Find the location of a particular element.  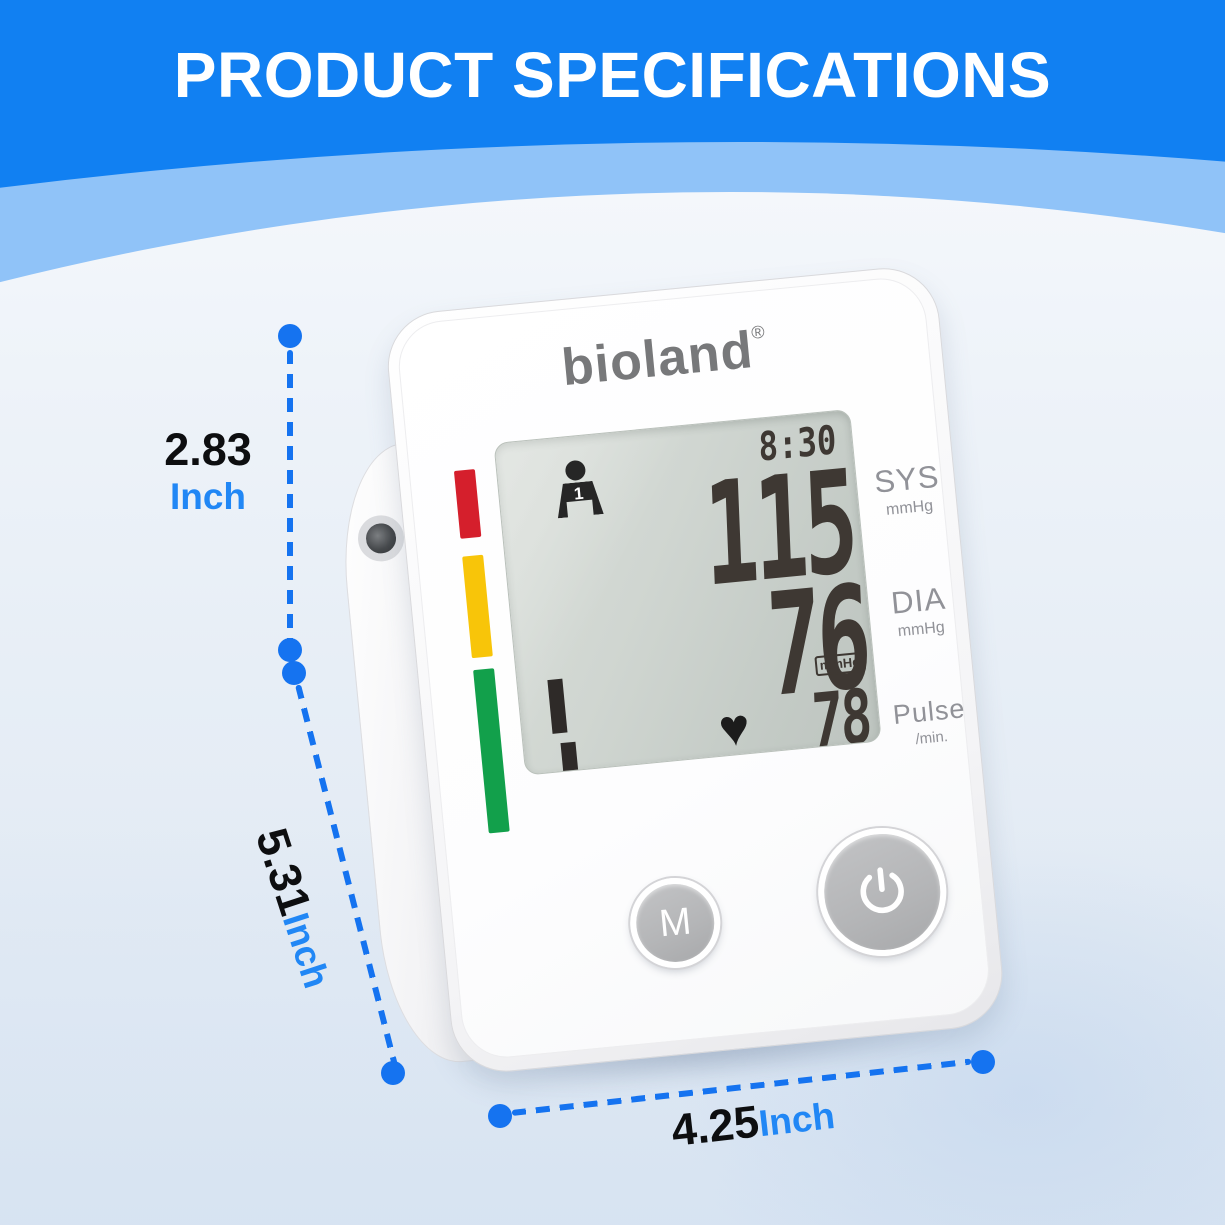

height-unit: Inch is located at coordinates (208, 496).